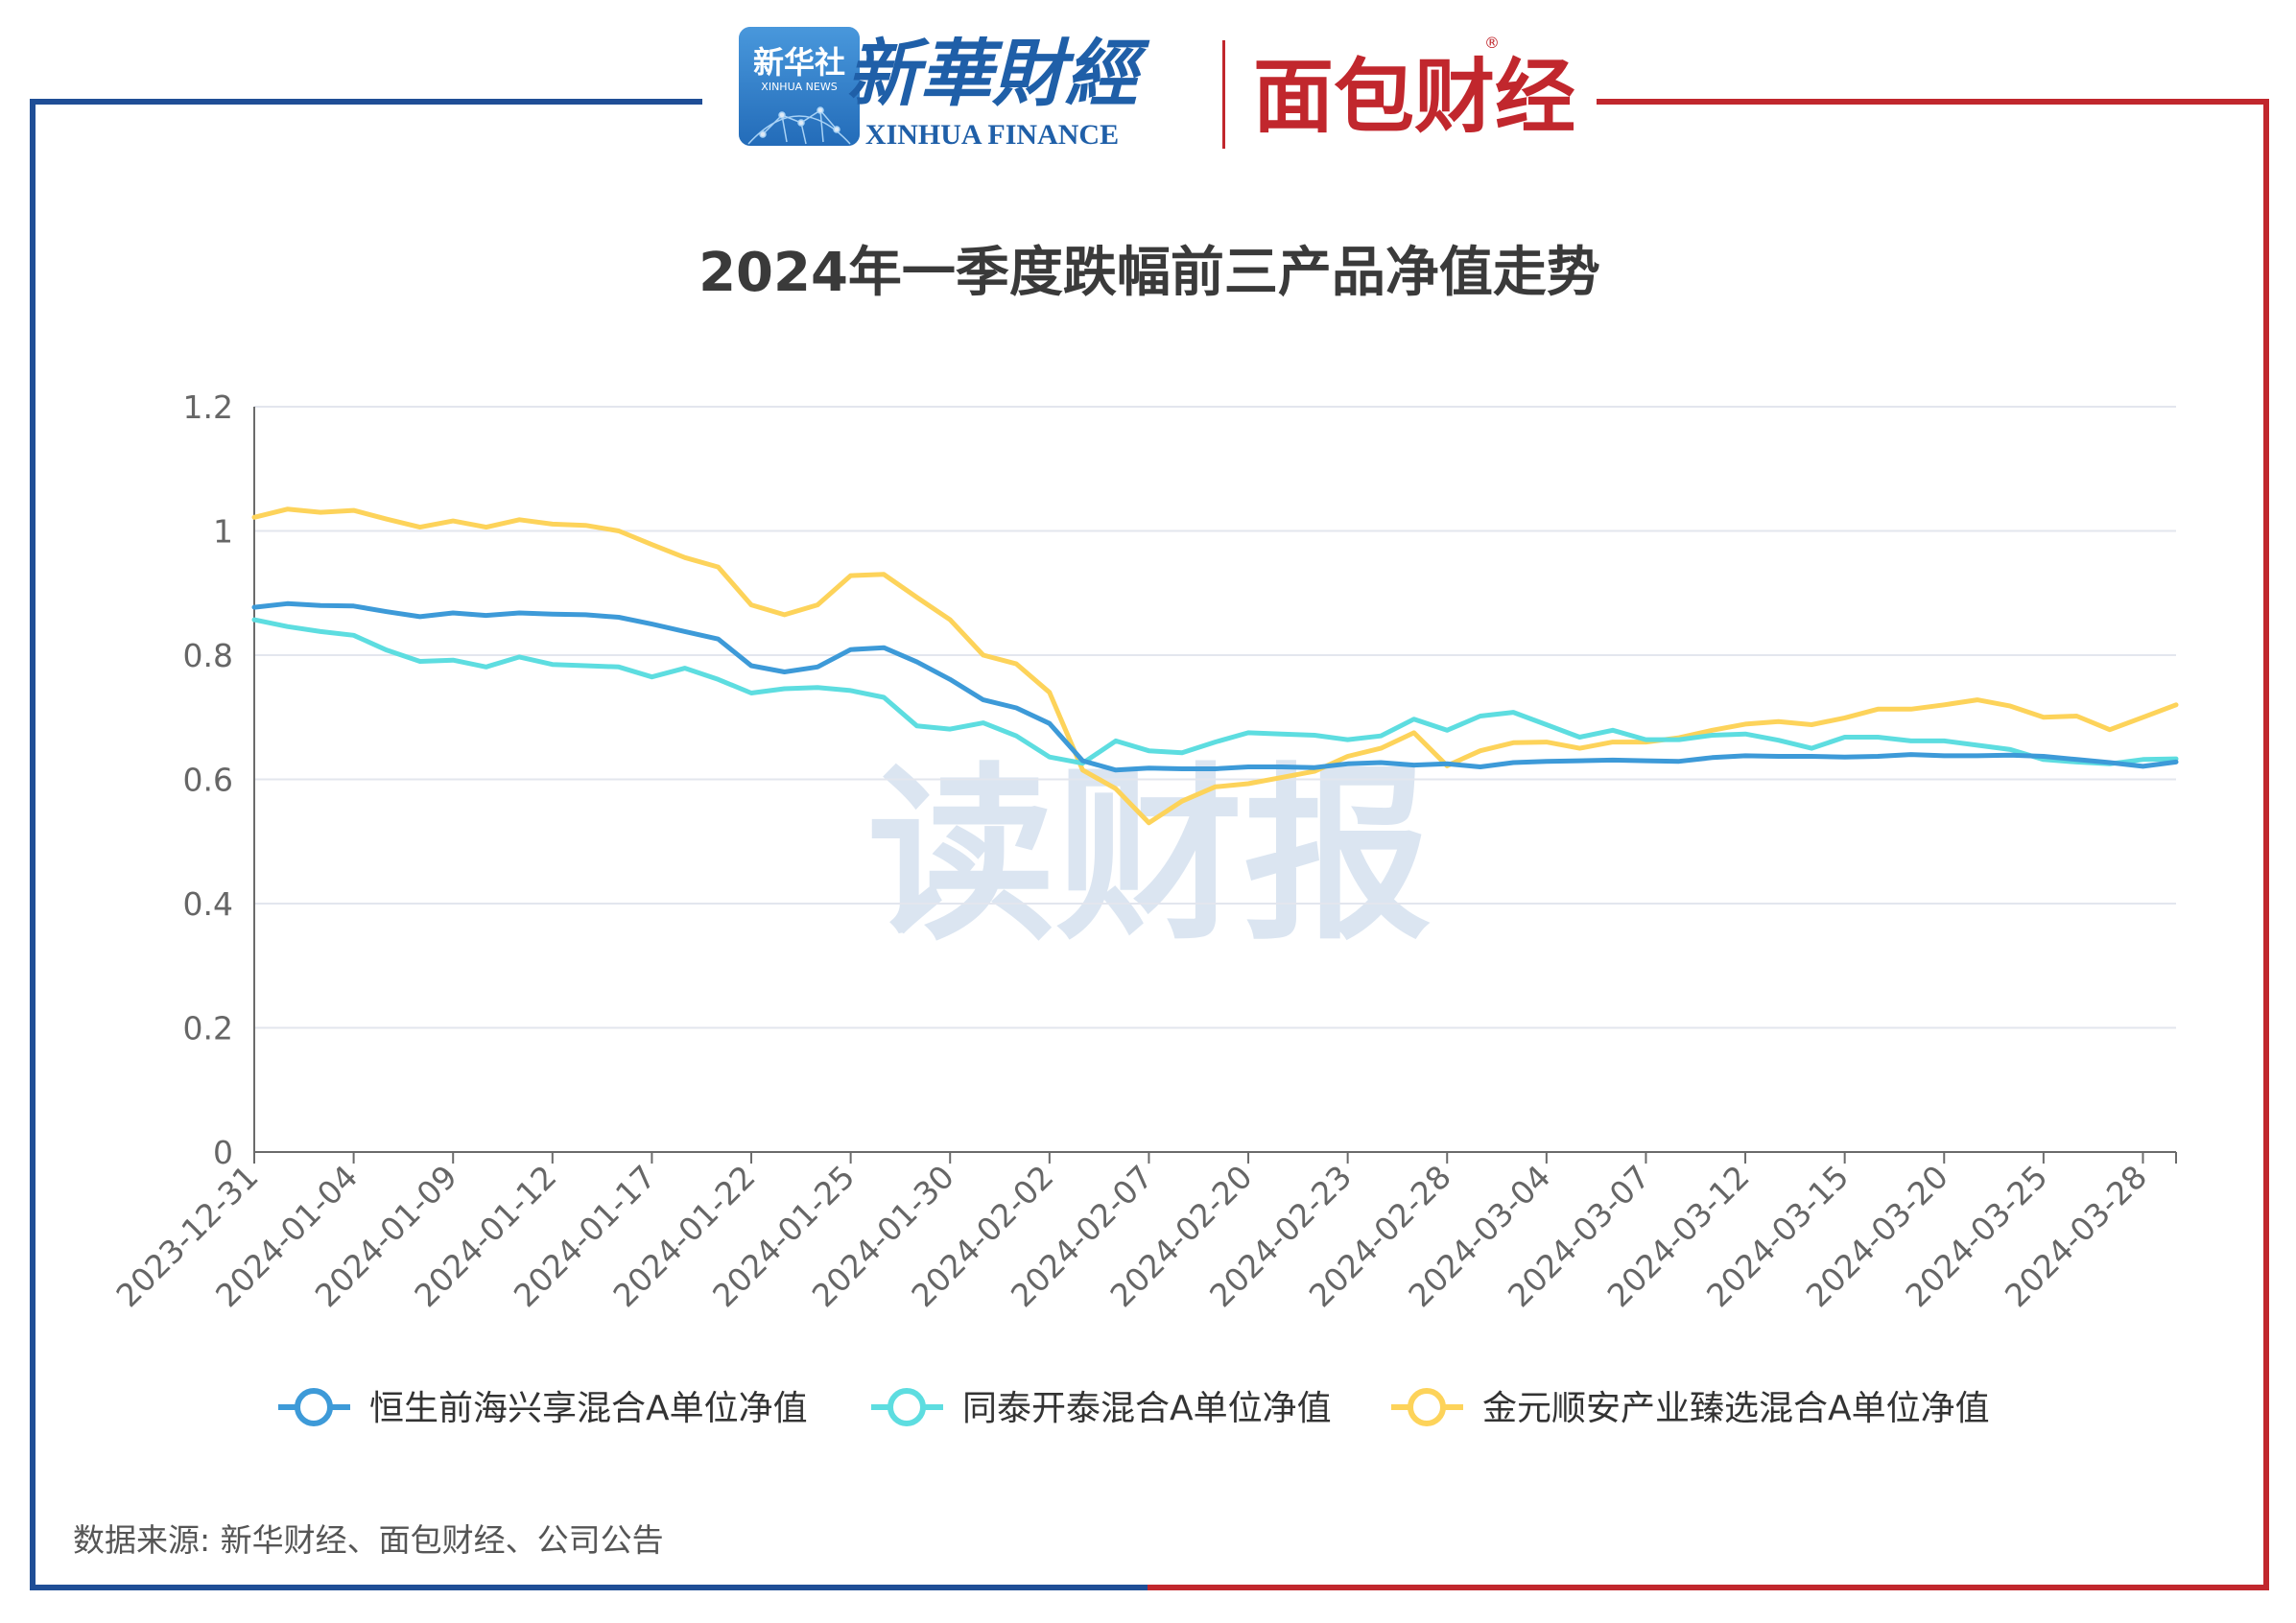 This screenshot has width=2296, height=1623. What do you see at coordinates (1414, 97) in the screenshot?
I see `mianbao-logo-text: 面包财经` at bounding box center [1414, 97].